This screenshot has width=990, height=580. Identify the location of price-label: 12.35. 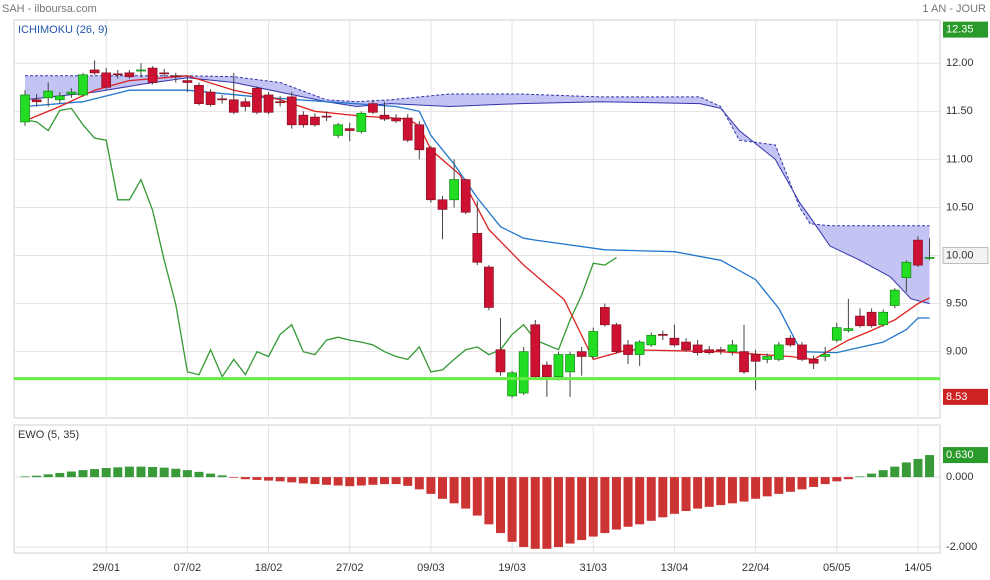
(960, 30).